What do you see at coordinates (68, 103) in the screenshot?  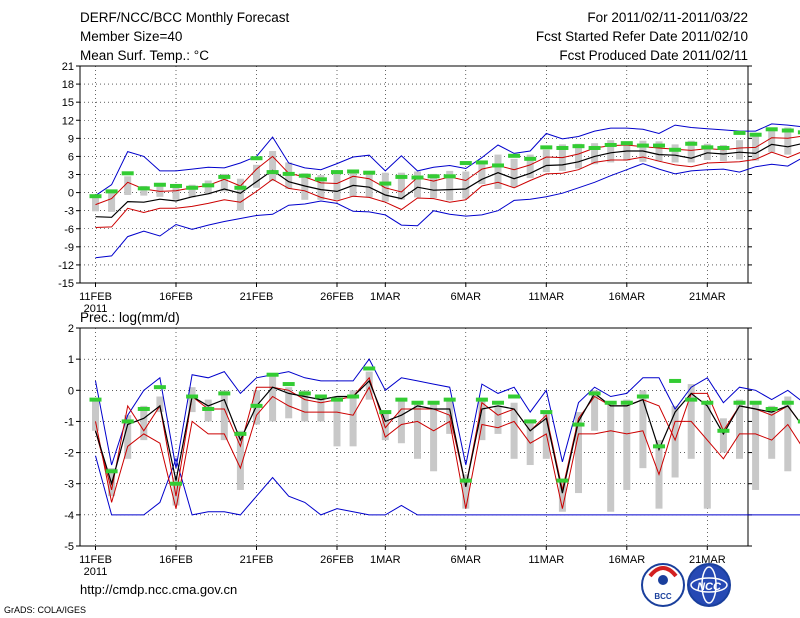 I see `y-tick-label: 15` at bounding box center [68, 103].